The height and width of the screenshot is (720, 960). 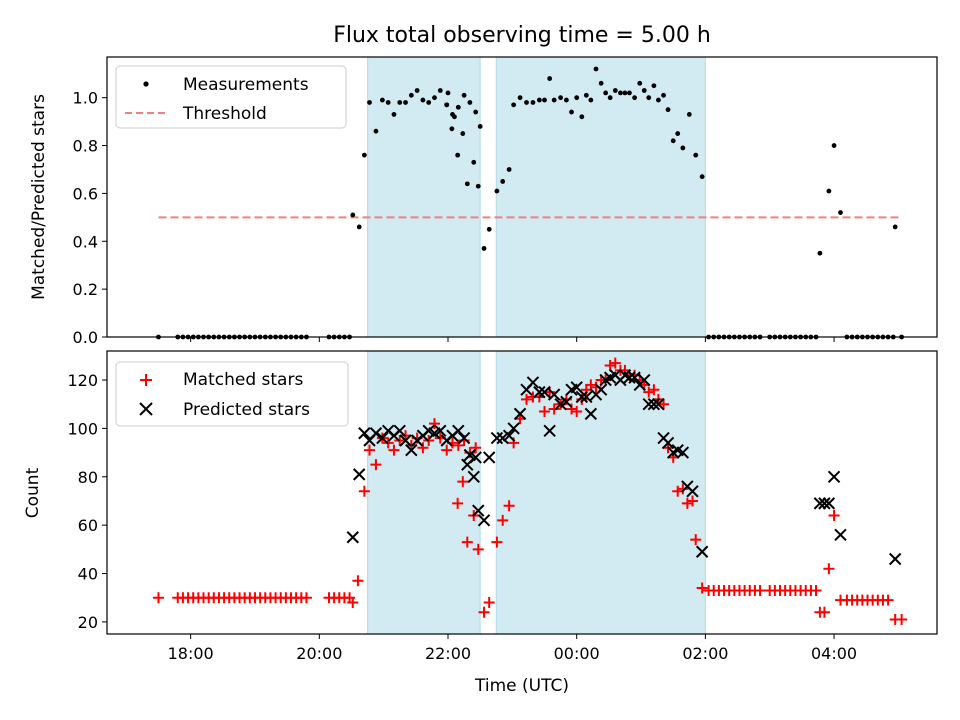 I want to click on bottom-y-tick-label: 80, so click(x=88, y=477).